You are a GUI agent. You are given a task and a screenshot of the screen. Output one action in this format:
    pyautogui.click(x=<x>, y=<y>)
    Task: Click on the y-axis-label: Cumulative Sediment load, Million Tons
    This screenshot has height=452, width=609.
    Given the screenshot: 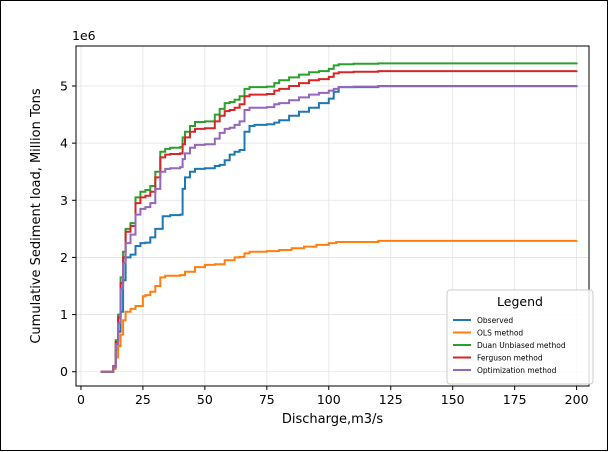 What is the action you would take?
    pyautogui.click(x=36, y=216)
    